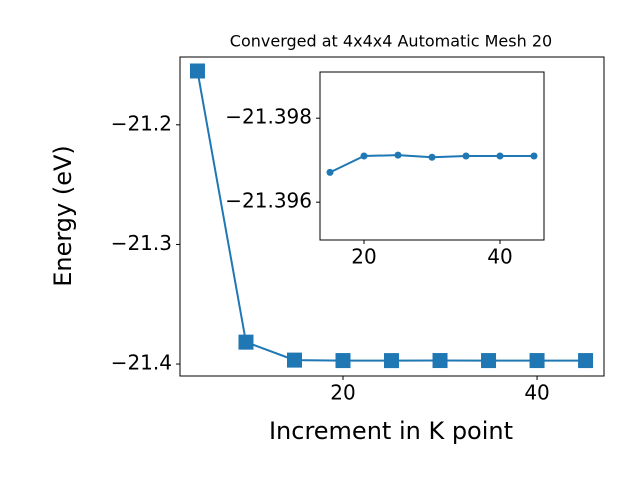 The image size is (640, 480). I want to click on y-tick-label: −21.396, so click(268, 201).